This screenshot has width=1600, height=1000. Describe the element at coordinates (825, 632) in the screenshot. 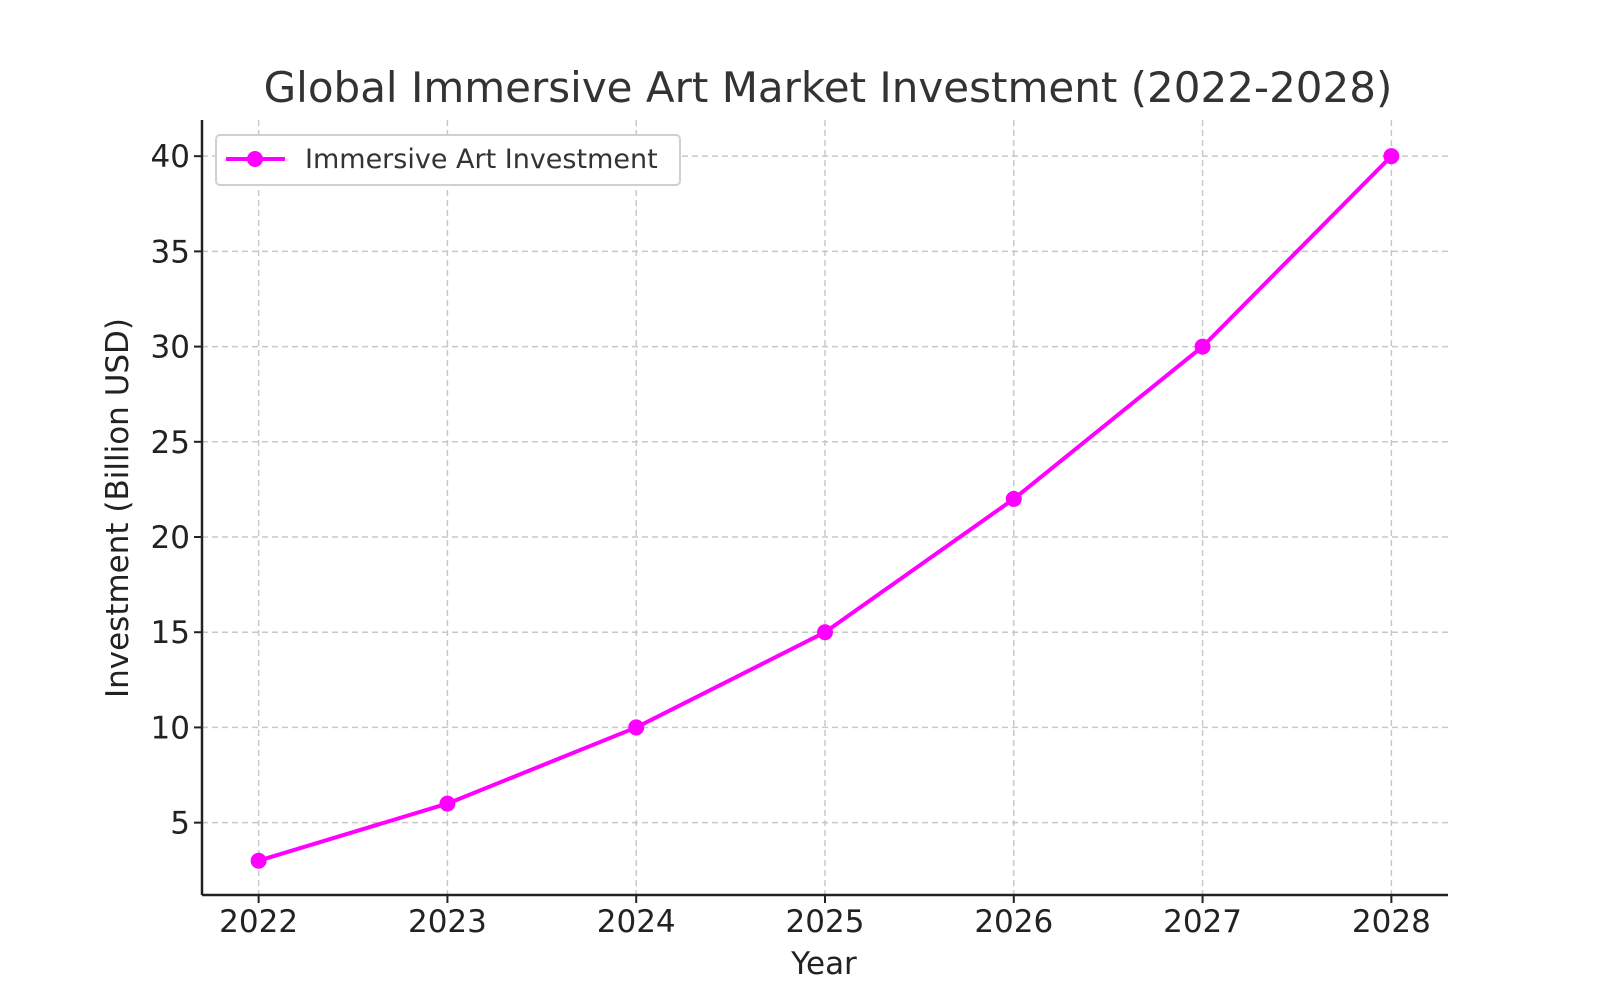

I see `data-point-2025` at that location.